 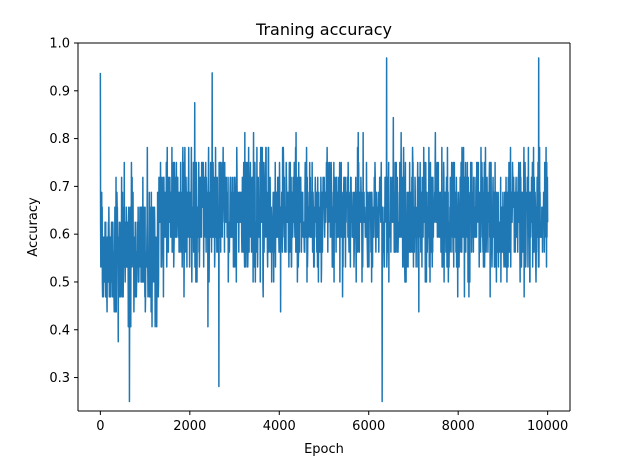 What do you see at coordinates (63, 211) in the screenshot?
I see `y-axis-ticks: 0.3 0.4 0.5 0.6 0.7 0.8 0.9 1.0` at bounding box center [63, 211].